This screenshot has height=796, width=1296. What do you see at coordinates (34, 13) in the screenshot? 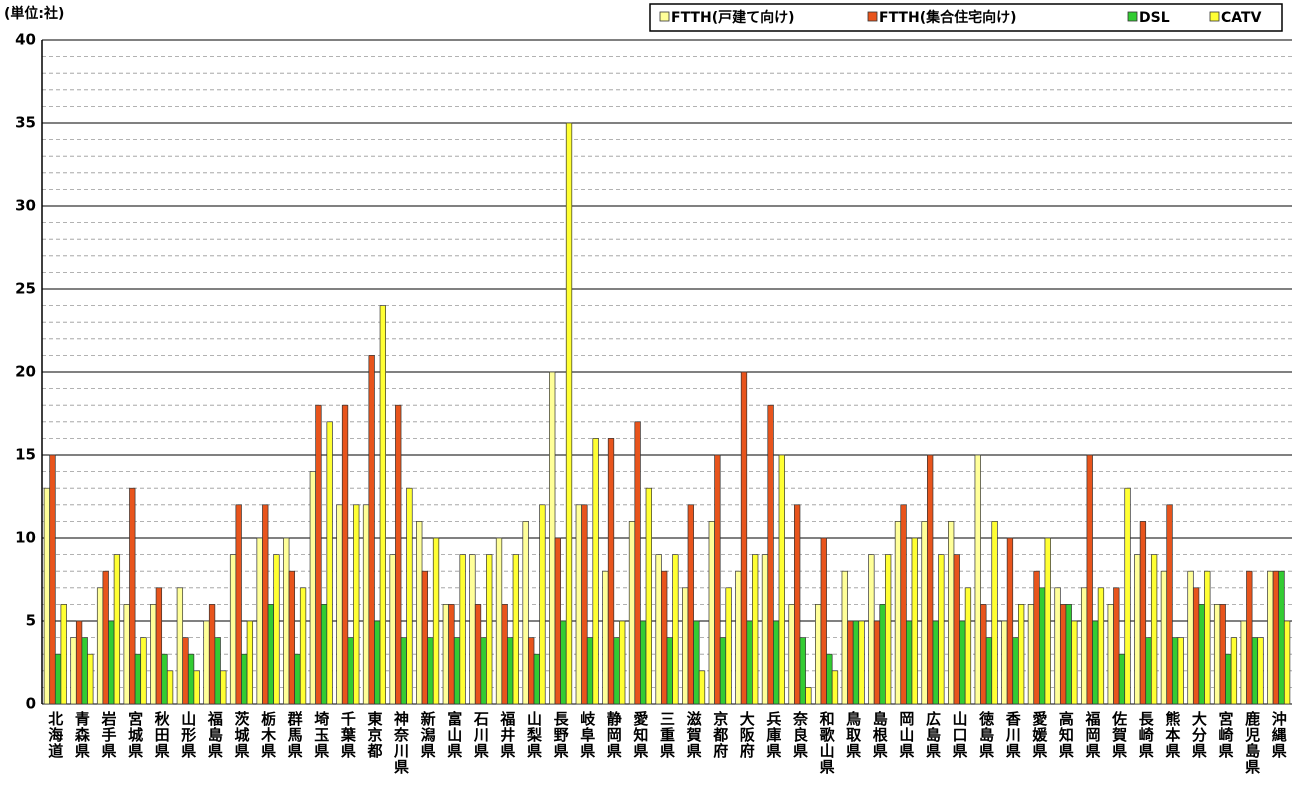
I see `unit-label: (単位:社)` at bounding box center [34, 13].